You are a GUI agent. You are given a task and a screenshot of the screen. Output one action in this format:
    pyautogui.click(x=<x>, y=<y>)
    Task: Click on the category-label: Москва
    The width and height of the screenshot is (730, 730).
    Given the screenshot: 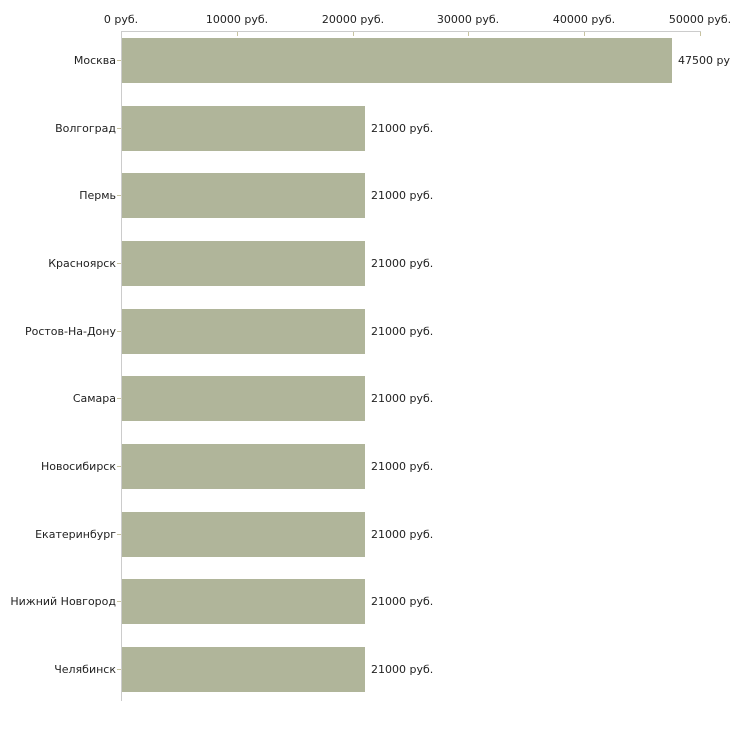 What is the action you would take?
    pyautogui.click(x=94, y=60)
    